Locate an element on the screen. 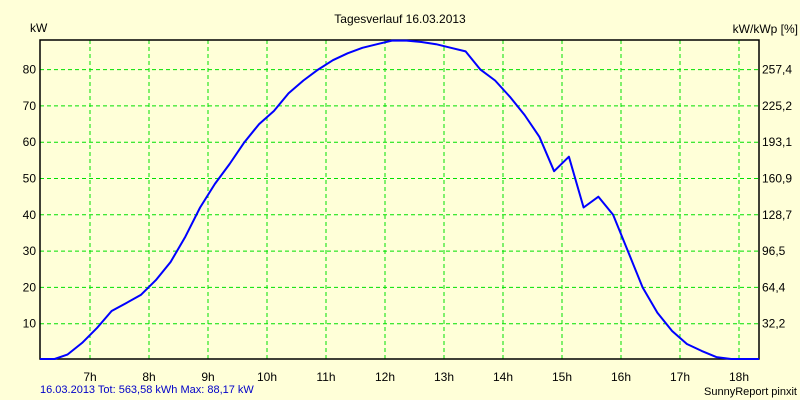  y-tick-label-left: 30 is located at coordinates (30, 251).